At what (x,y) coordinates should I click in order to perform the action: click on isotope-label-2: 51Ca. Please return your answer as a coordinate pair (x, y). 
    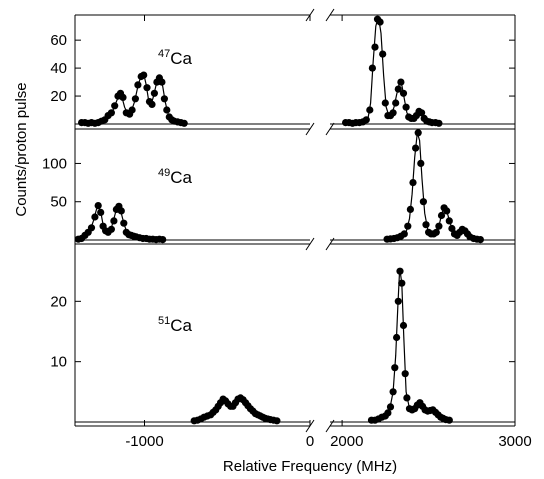
    Looking at the image, I should click on (175, 325).